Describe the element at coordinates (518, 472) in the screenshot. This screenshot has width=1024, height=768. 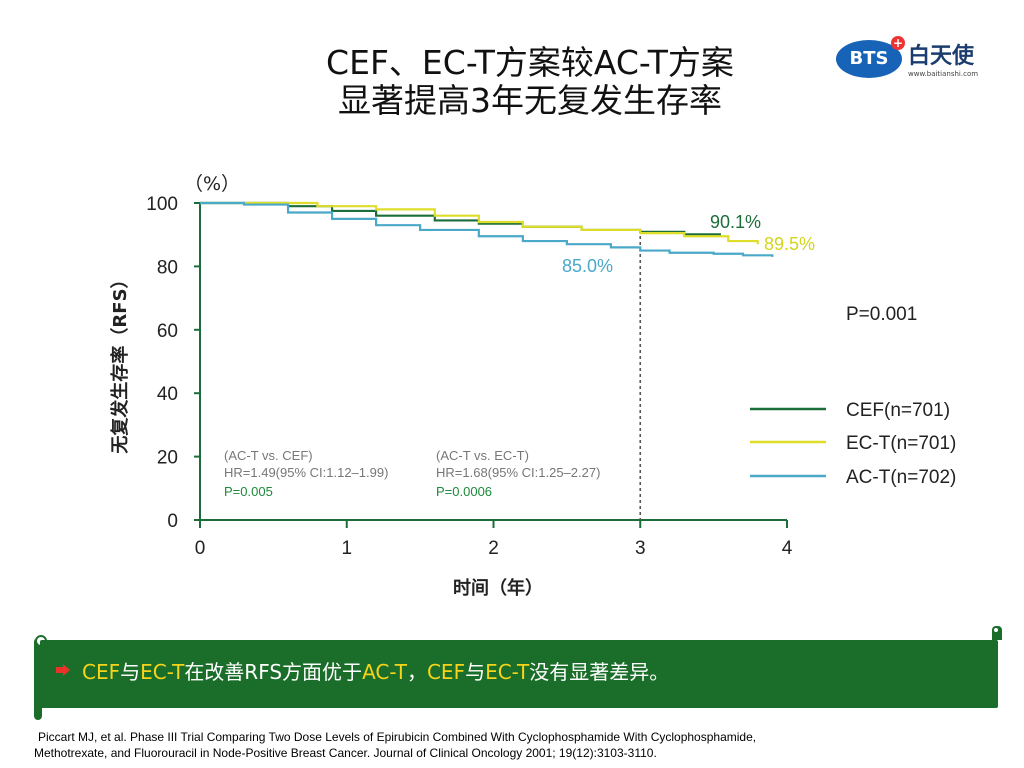
I see `comparison-hr: HR=1.68(95% CI:1.25–2.27)` at that location.